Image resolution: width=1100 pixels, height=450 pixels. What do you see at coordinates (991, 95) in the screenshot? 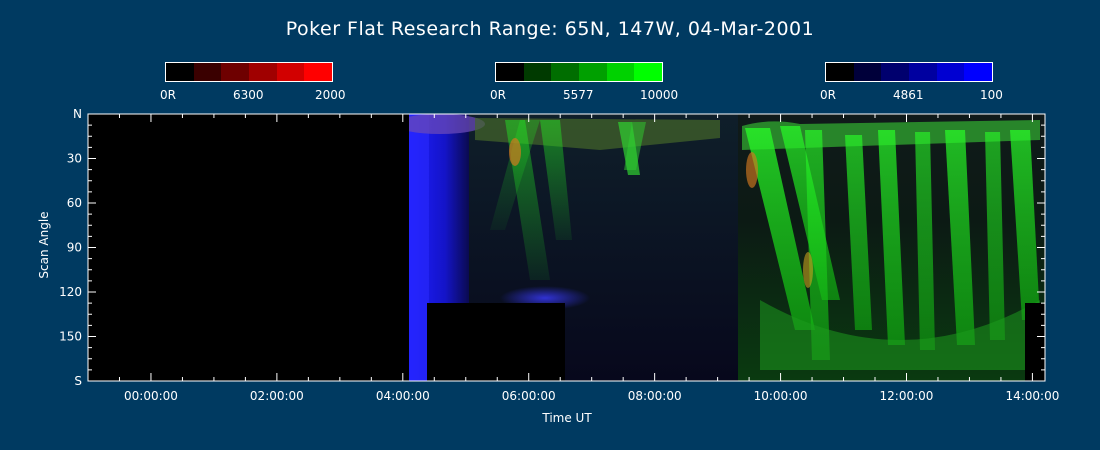
I see `colorbar-4861-label-max: 100` at bounding box center [991, 95].